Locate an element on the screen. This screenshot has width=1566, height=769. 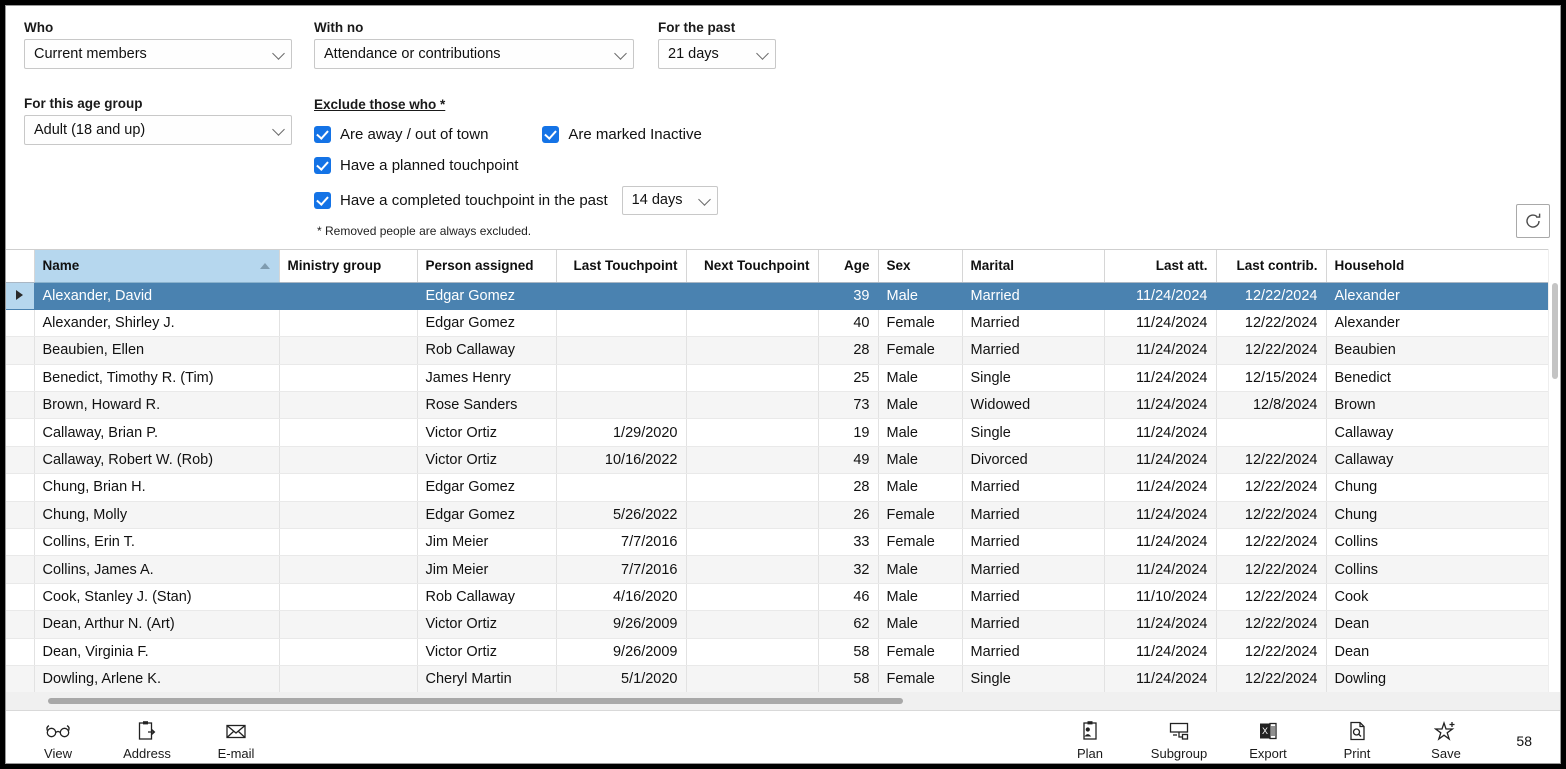
address-button: Address is located at coordinates (147, 739).